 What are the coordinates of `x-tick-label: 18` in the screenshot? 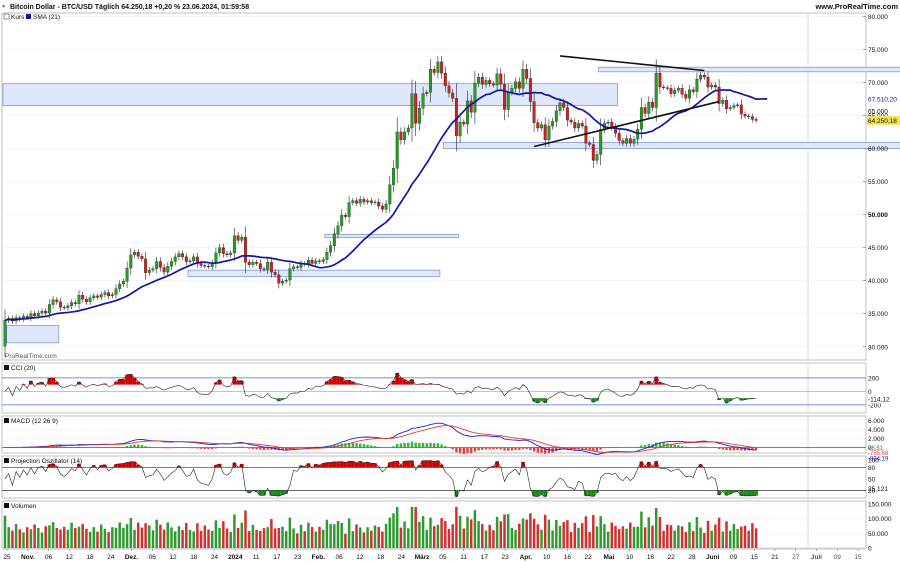 It's located at (90, 557).